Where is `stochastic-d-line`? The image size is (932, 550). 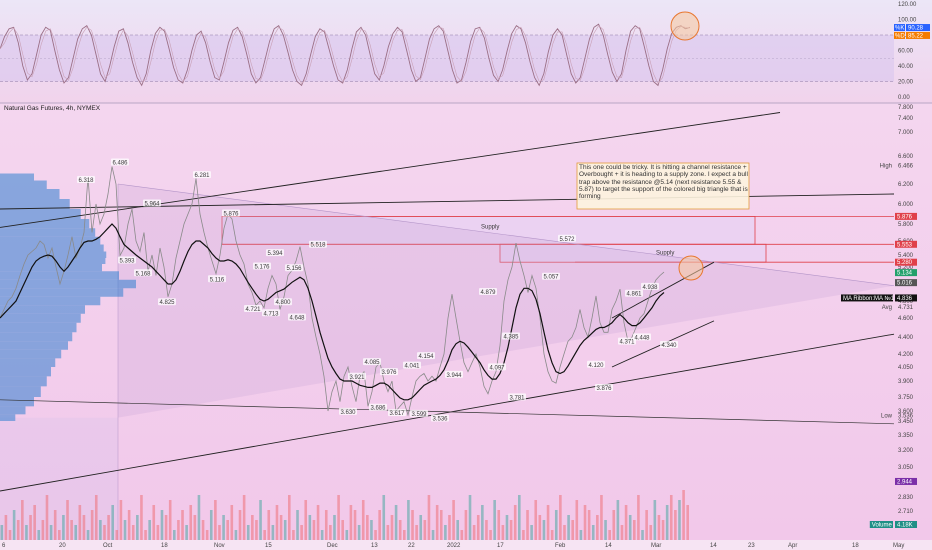 stochastic-d-line is located at coordinates (345, 54).